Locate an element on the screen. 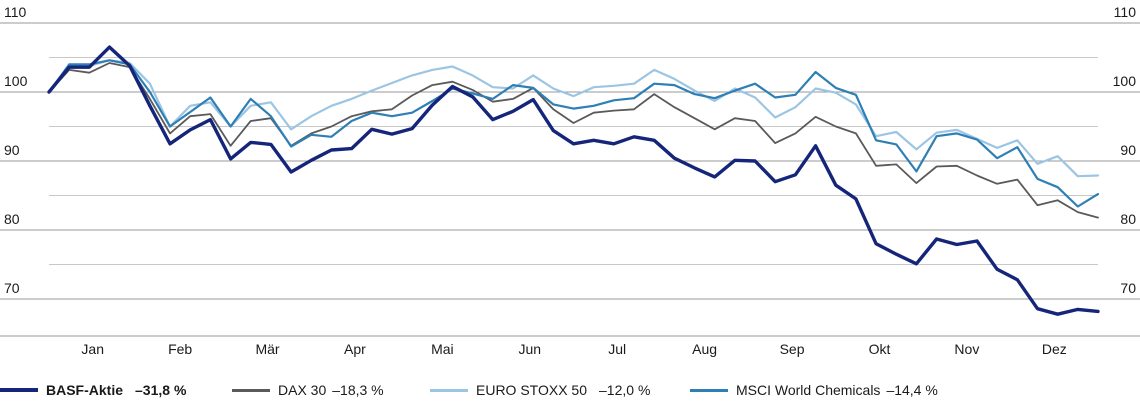 The height and width of the screenshot is (402, 1140). y-tick-left-100: 100 is located at coordinates (16, 81).